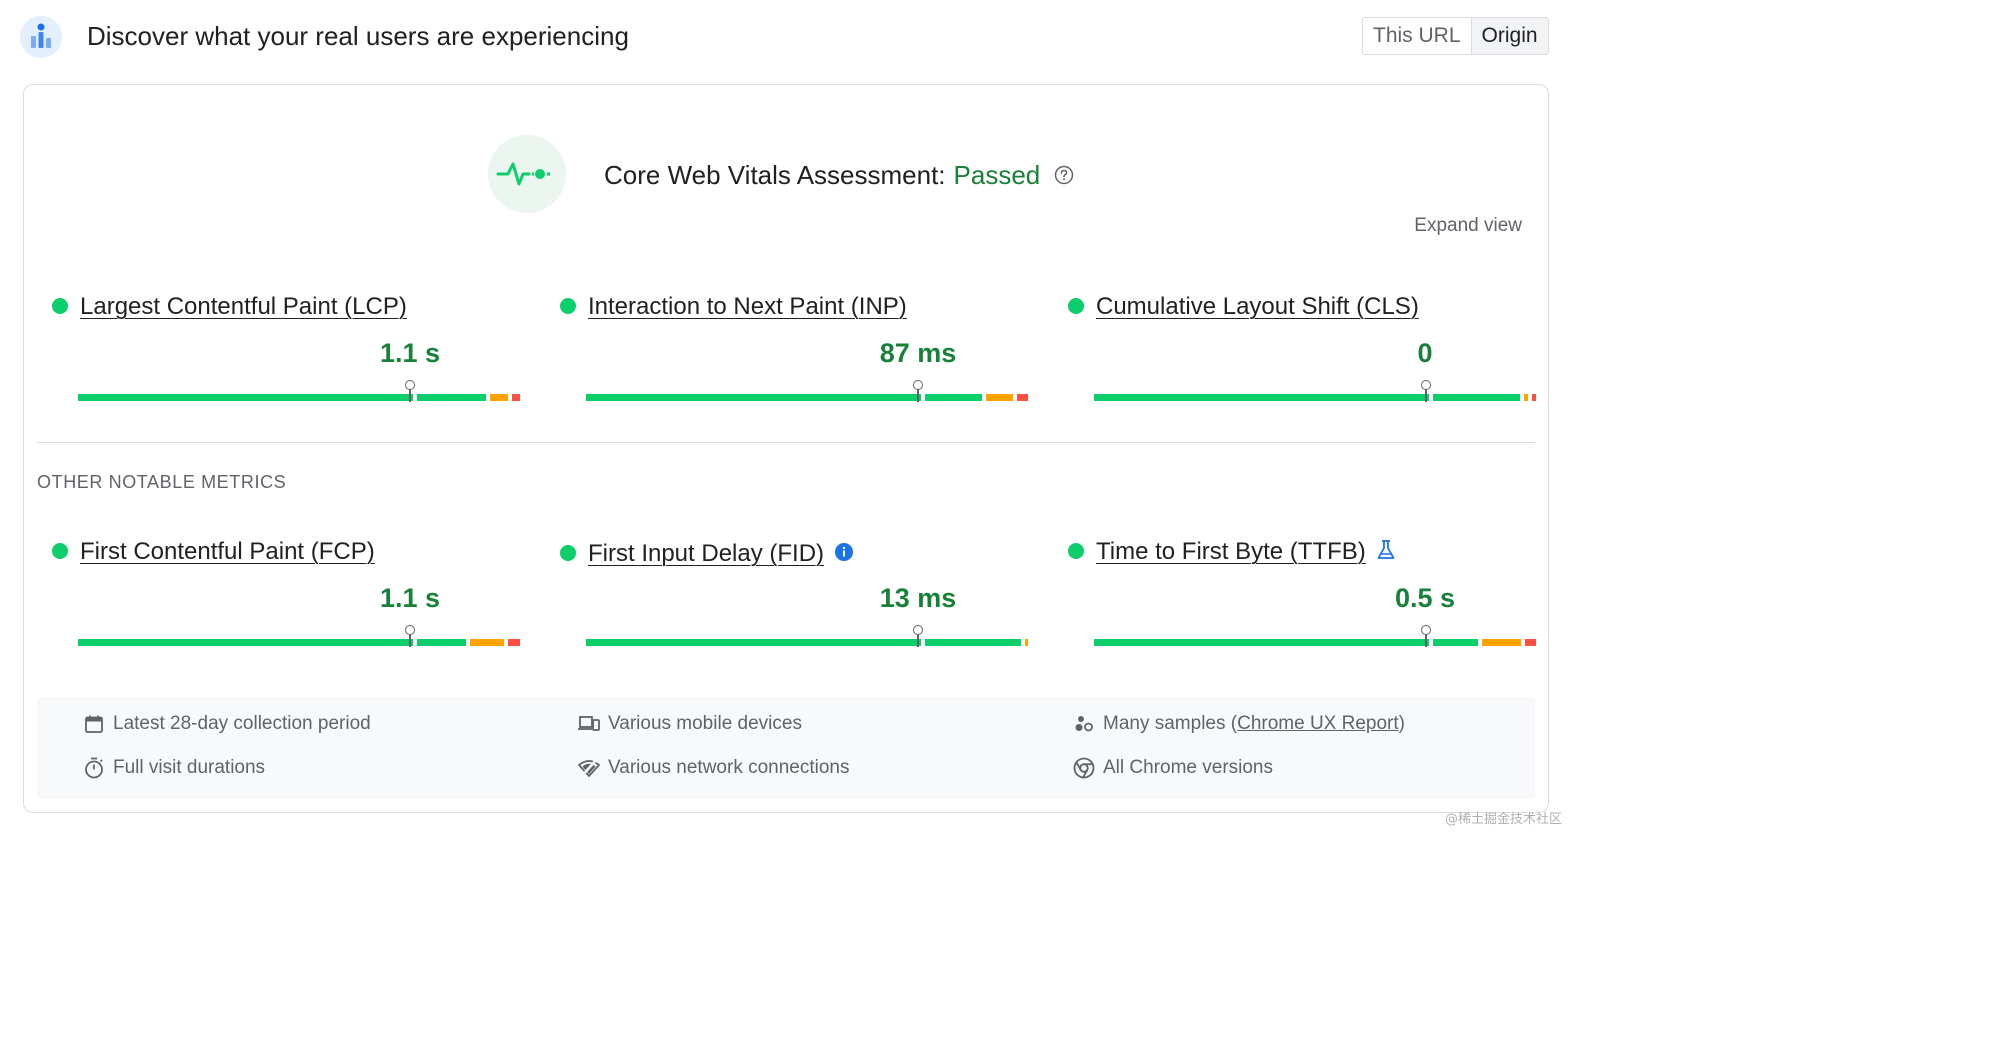 Image resolution: width=2000 pixels, height=1058 pixels. What do you see at coordinates (1509, 36) in the screenshot?
I see `origin-button: Origin` at bounding box center [1509, 36].